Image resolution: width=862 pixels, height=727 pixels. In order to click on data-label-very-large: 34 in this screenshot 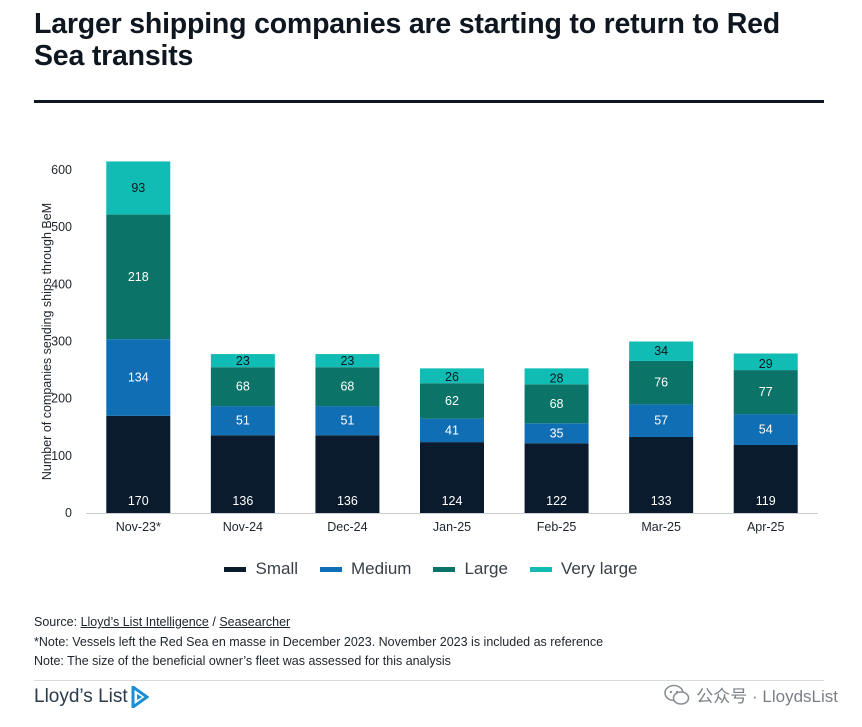, I will do `click(661, 351)`.